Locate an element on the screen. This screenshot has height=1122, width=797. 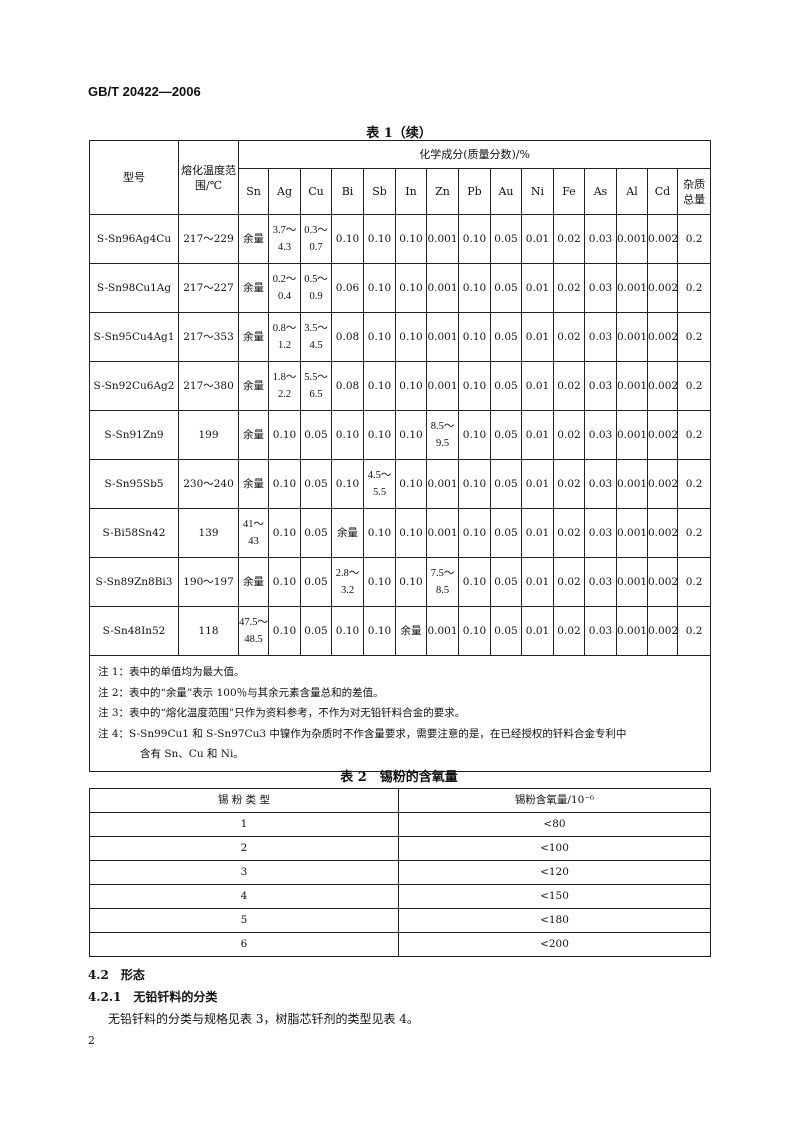
table-cell: <180 is located at coordinates (554, 920).